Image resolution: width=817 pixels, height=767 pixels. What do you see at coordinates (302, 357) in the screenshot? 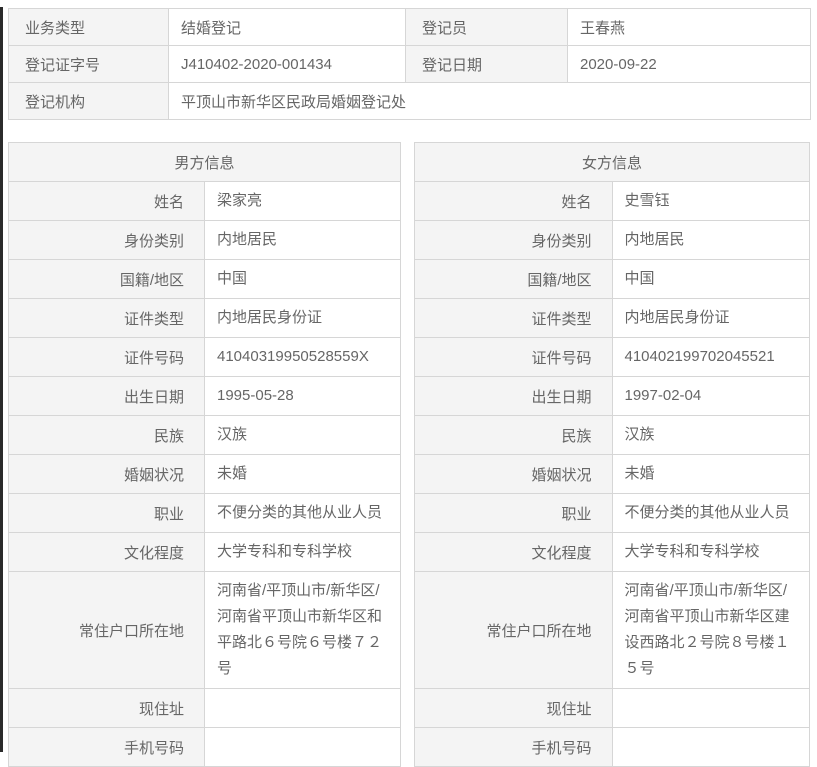
I see `id-number-value: 41040319950528559X` at bounding box center [302, 357].